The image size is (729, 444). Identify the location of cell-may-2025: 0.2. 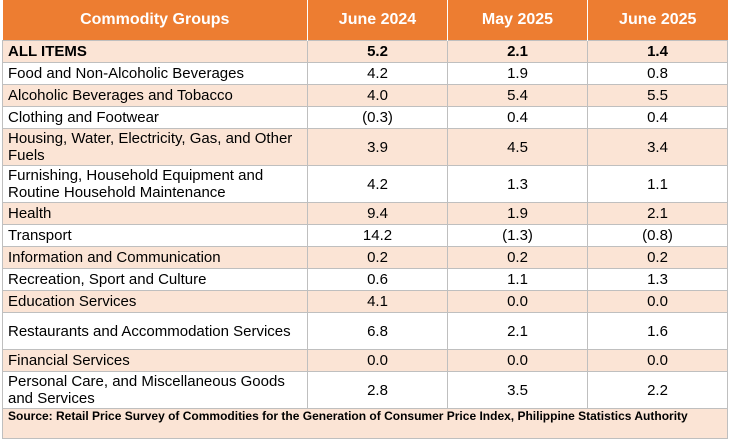
(517, 257).